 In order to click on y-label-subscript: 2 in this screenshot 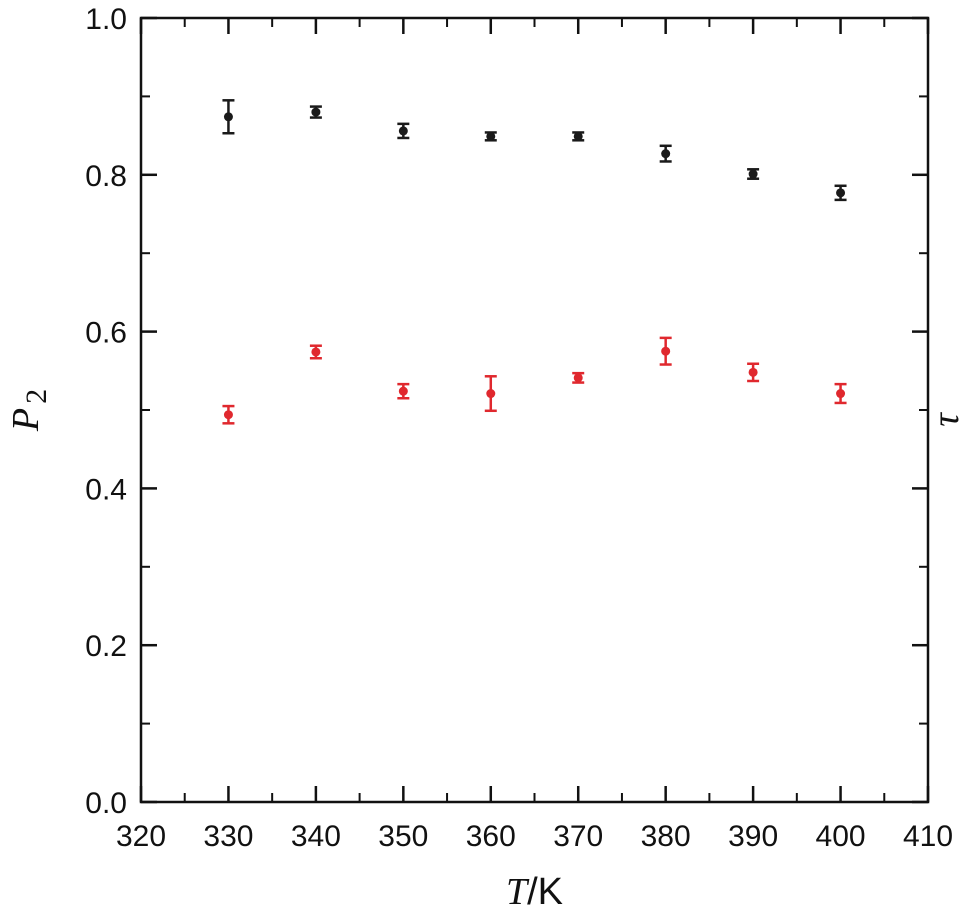, I will do `click(36, 396)`.